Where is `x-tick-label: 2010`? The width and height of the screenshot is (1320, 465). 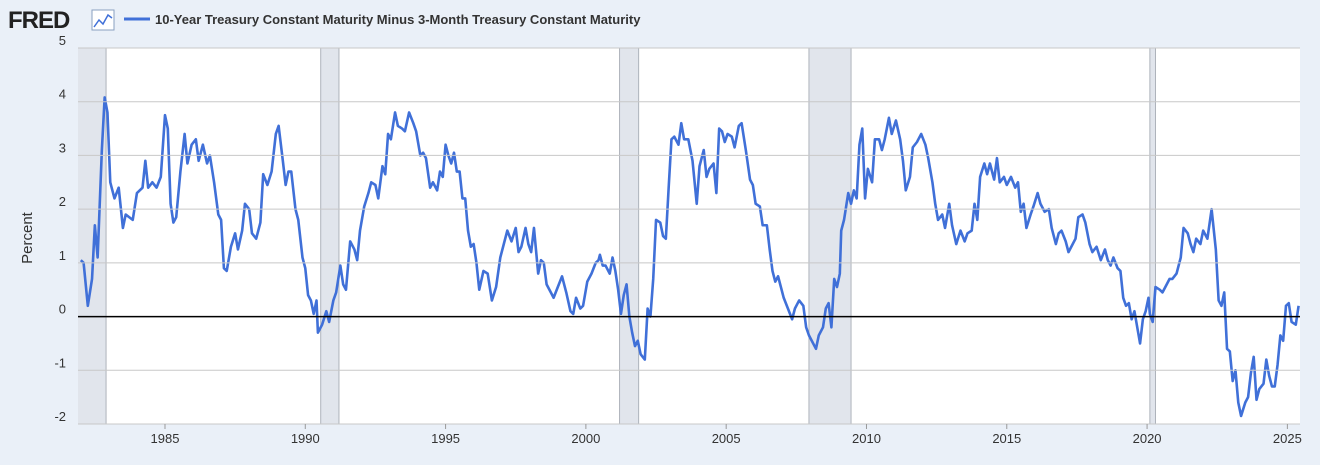 x-tick-label: 2010 is located at coordinates (866, 438).